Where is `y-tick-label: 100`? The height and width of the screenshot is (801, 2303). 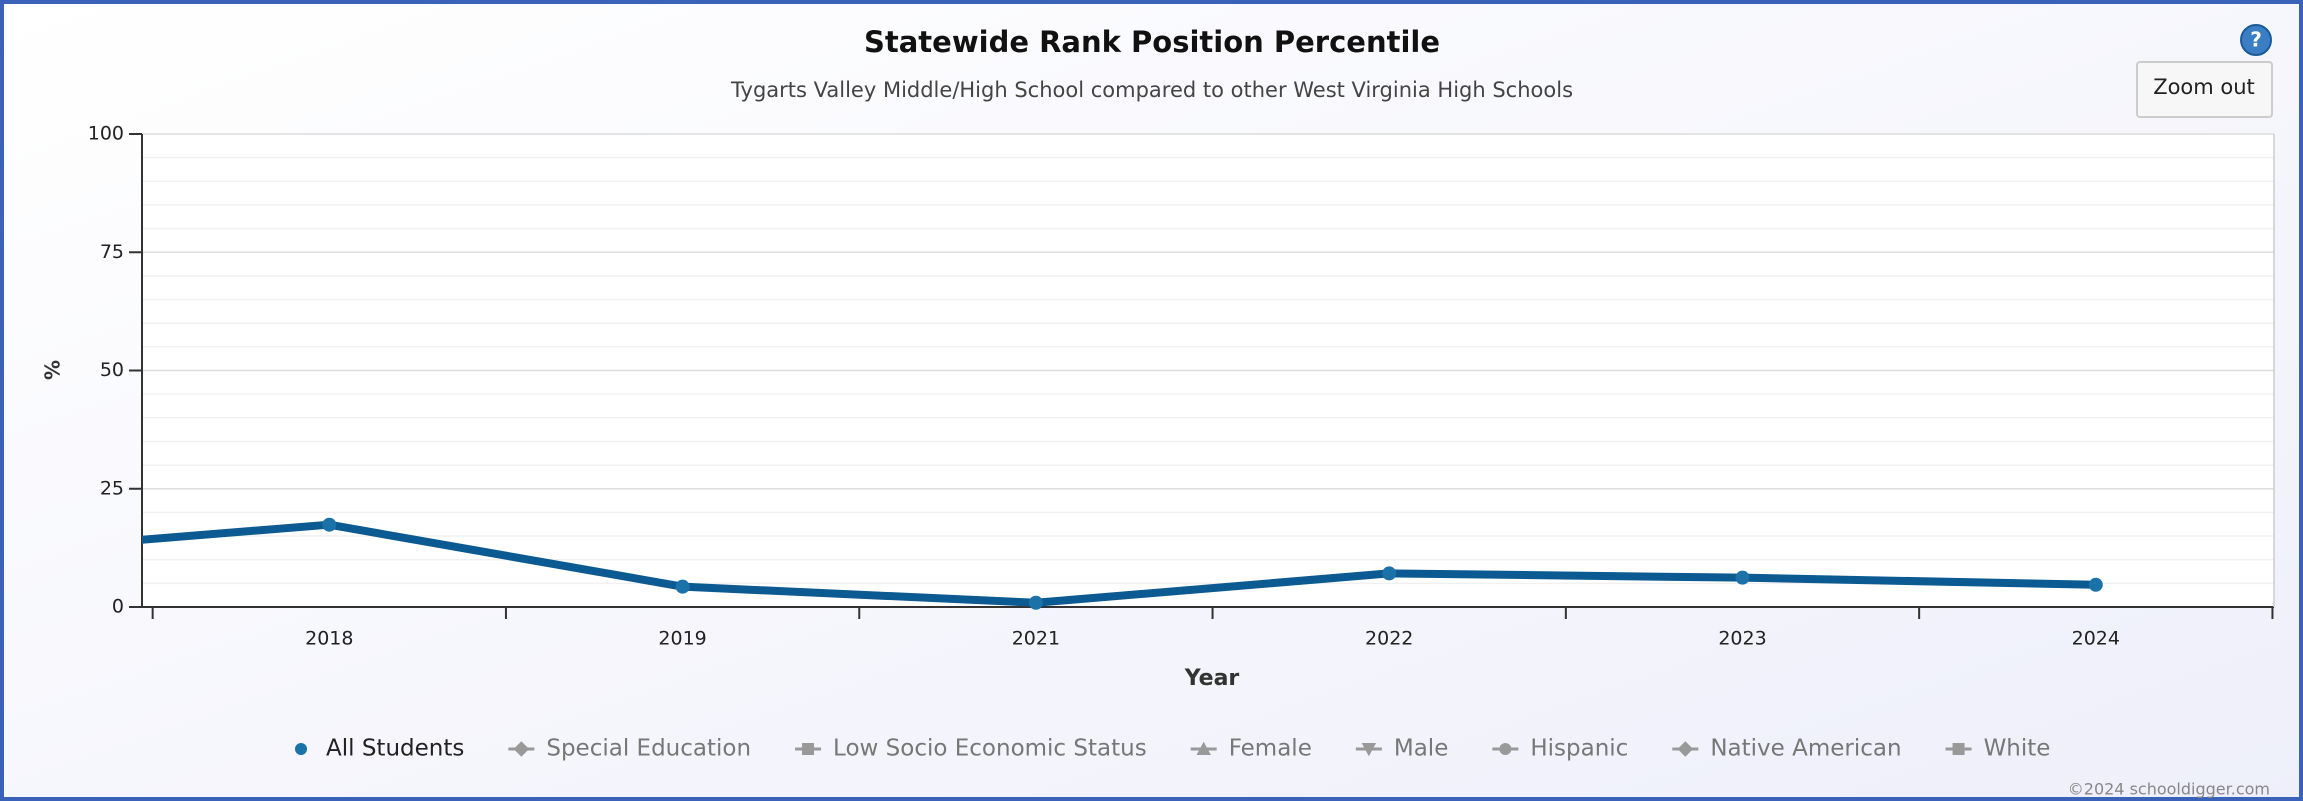
y-tick-label: 100 is located at coordinates (106, 134).